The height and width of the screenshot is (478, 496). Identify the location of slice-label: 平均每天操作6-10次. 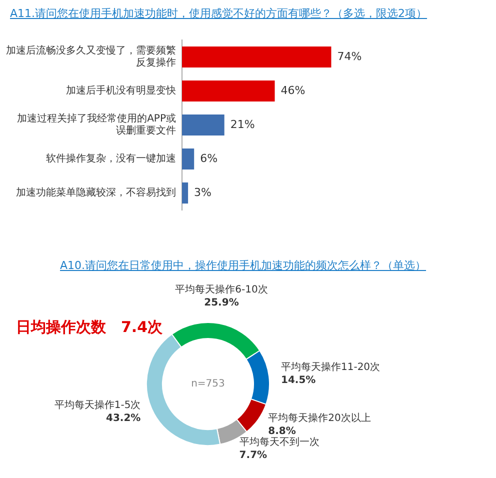
(221, 289).